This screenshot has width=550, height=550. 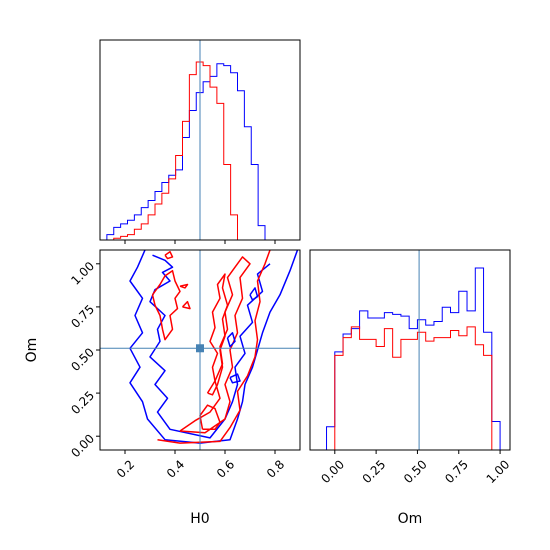 I want to click on contour-y-tick-label: 1.00, so click(x=82, y=273).